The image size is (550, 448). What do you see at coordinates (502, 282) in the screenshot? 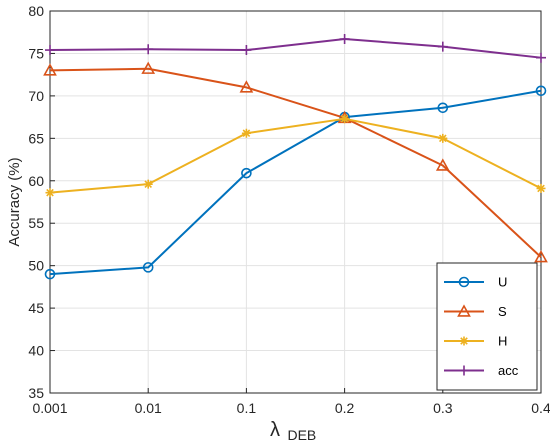
I see `legend-label: U` at bounding box center [502, 282].